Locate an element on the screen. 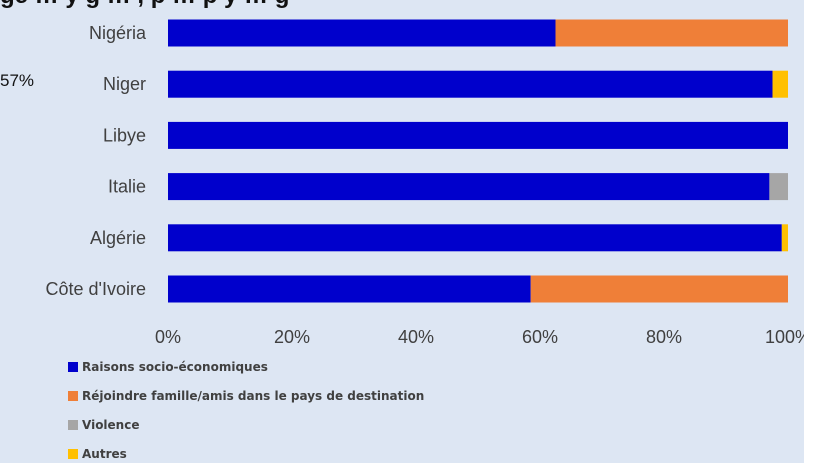  legend-label: Violence is located at coordinates (111, 424).